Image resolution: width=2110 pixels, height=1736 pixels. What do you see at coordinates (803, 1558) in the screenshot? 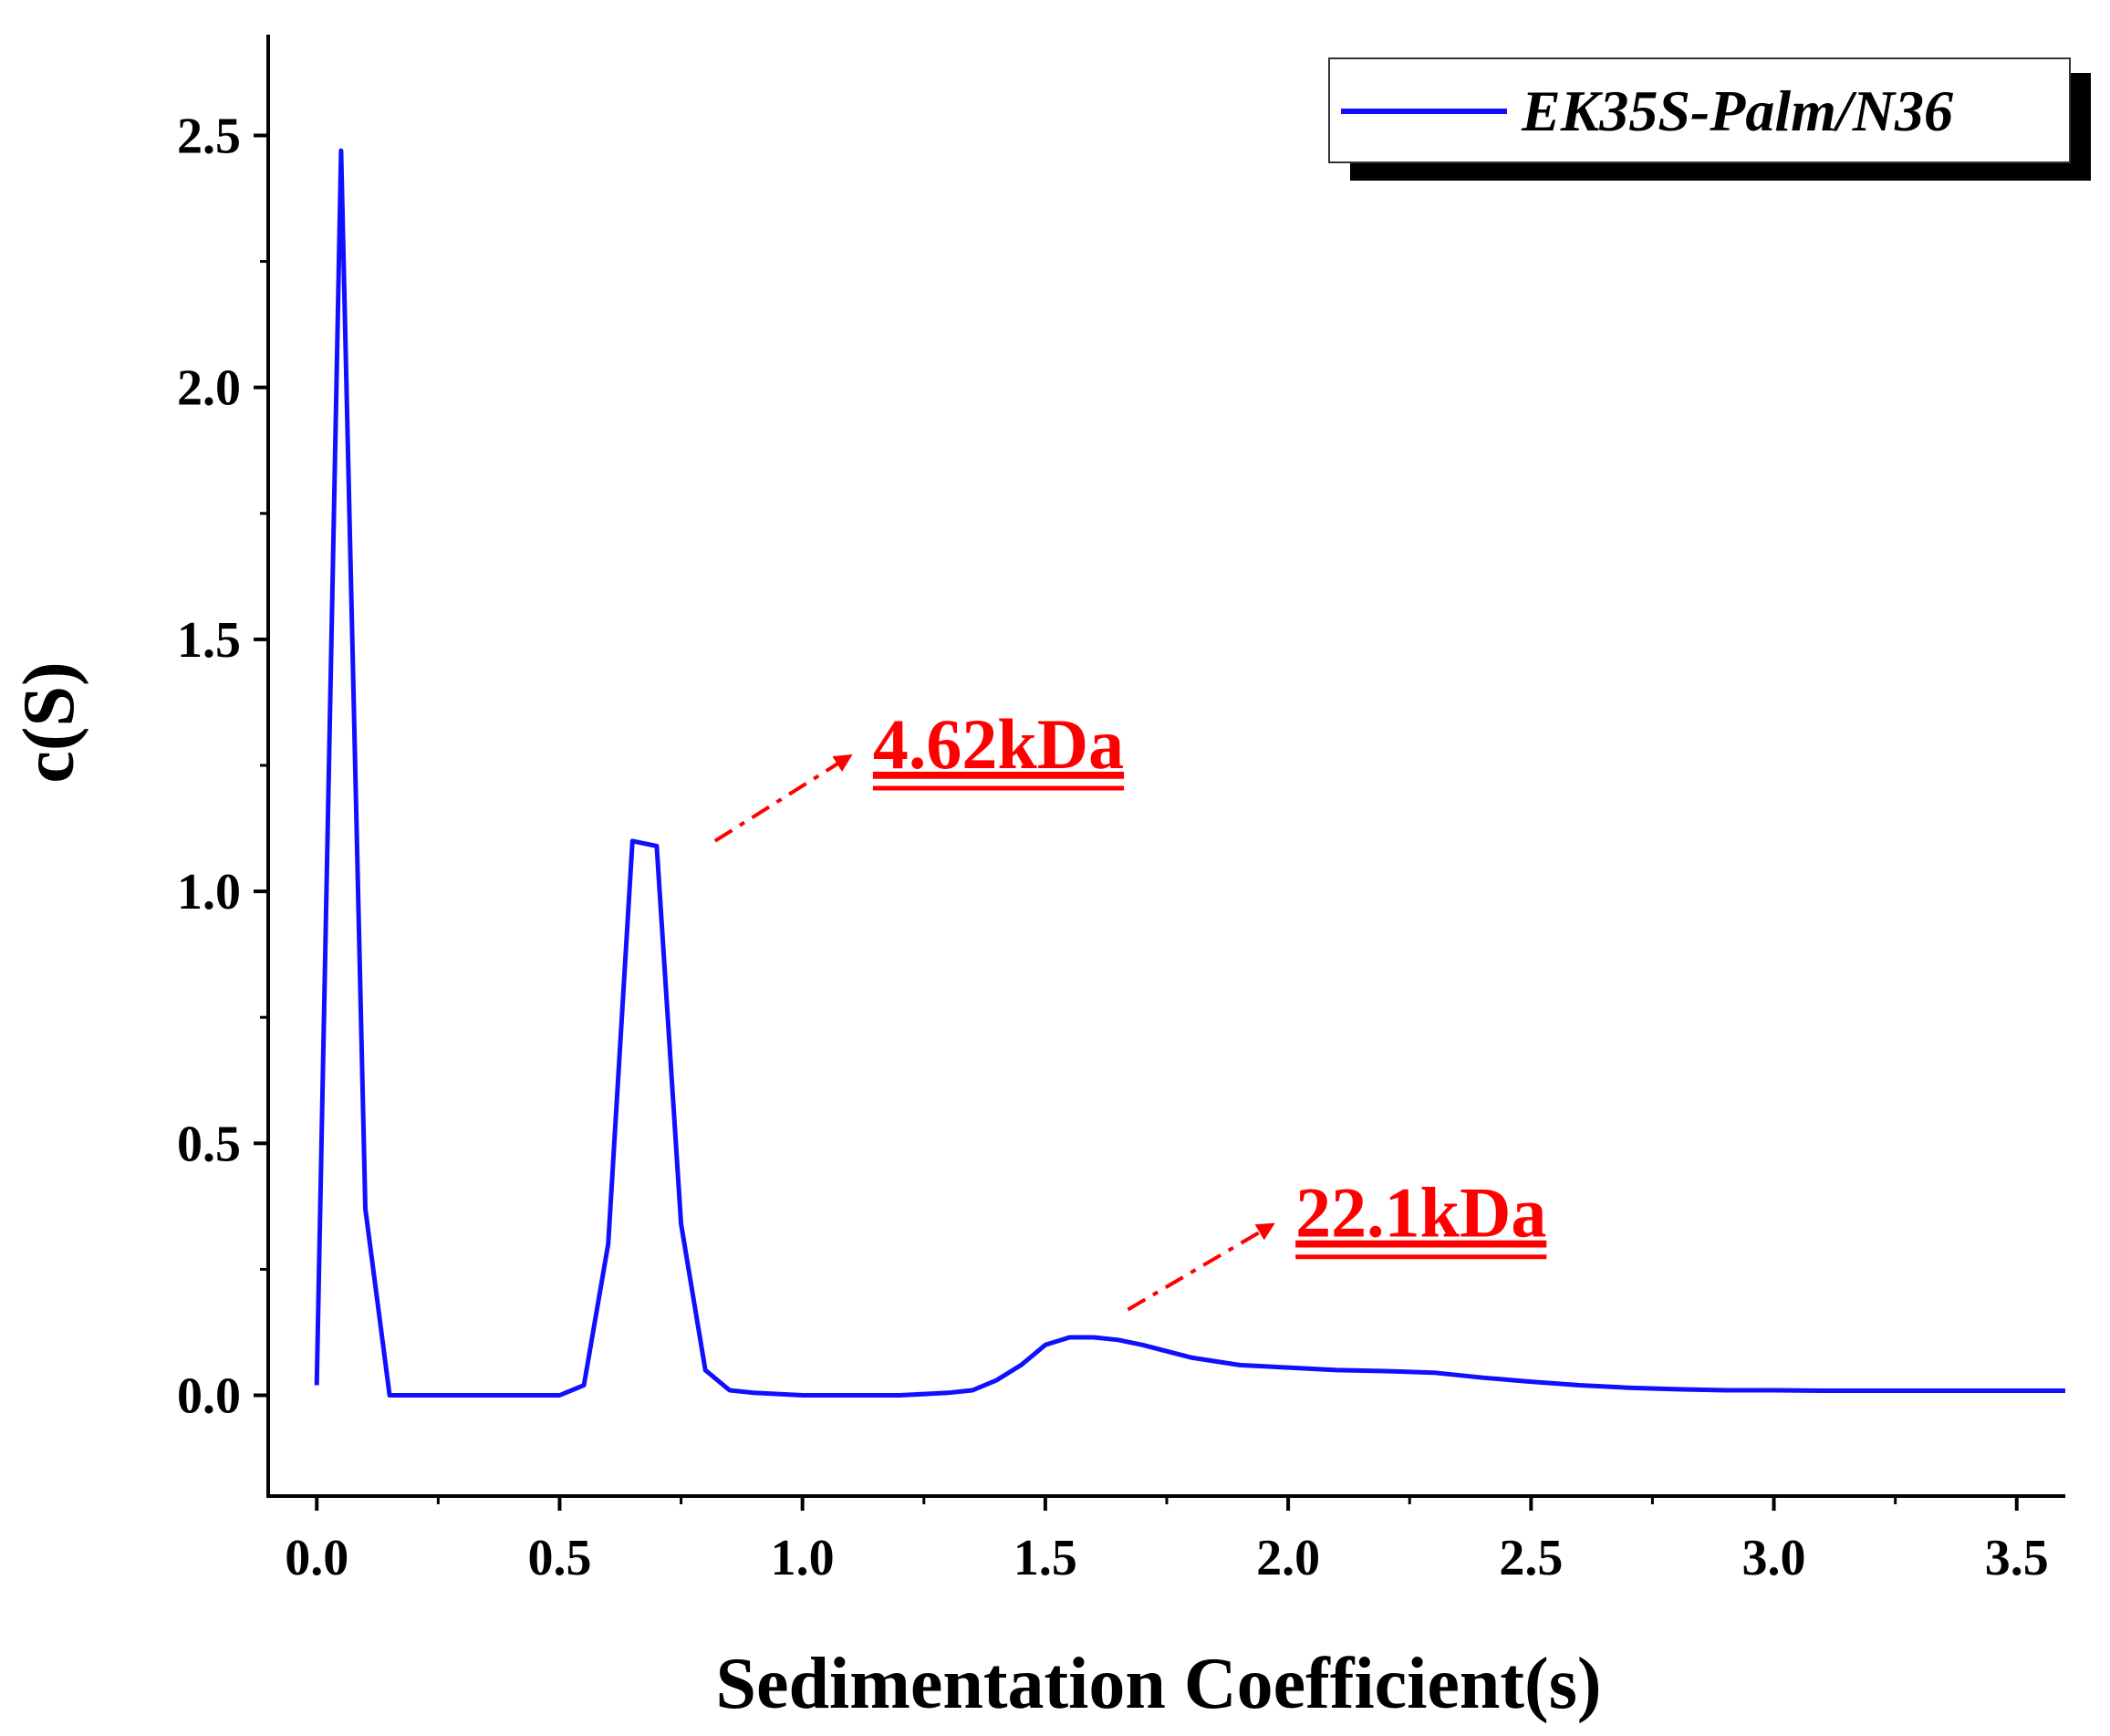
I see `x-tick-label: 1.0` at bounding box center [803, 1558].